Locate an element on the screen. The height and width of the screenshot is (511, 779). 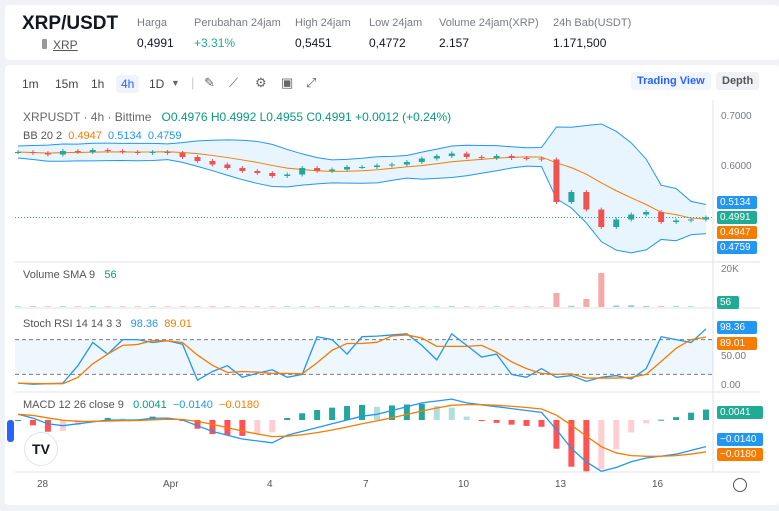
stat-quote-volume: 24h Bab(USDT) 1.171,500 is located at coordinates (592, 33).